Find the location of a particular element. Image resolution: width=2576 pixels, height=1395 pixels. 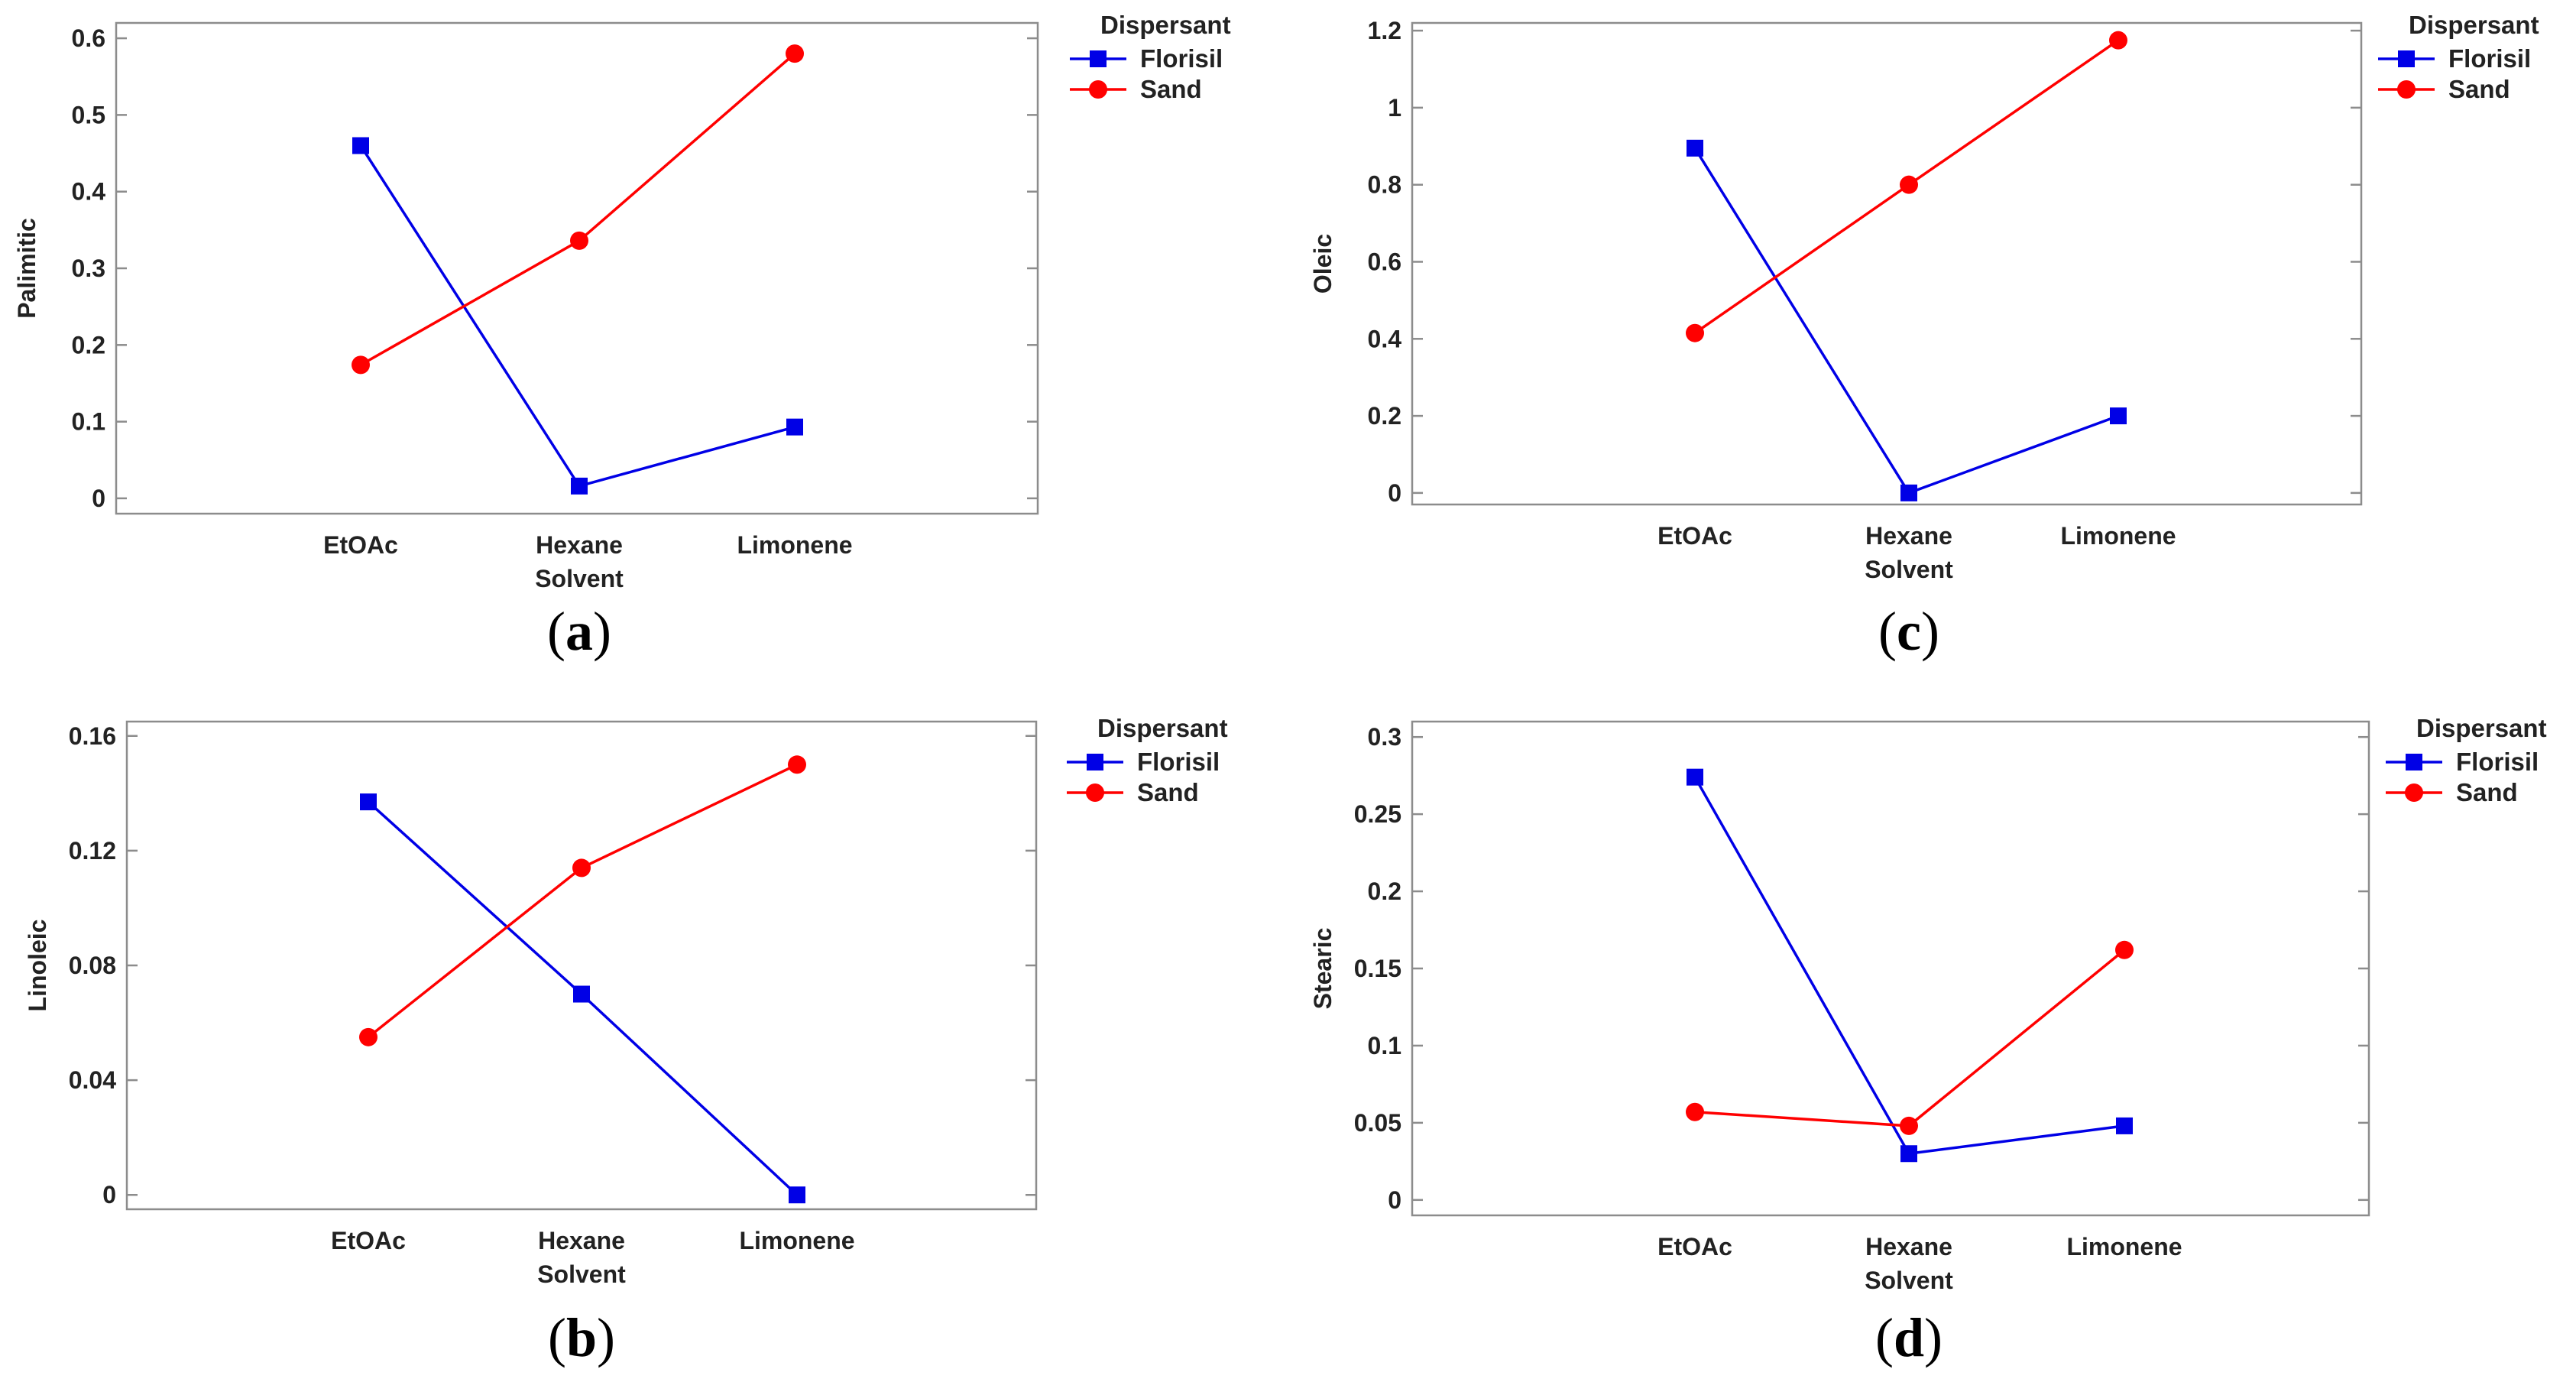

y-tick-label: 0.25 is located at coordinates (1377, 814).